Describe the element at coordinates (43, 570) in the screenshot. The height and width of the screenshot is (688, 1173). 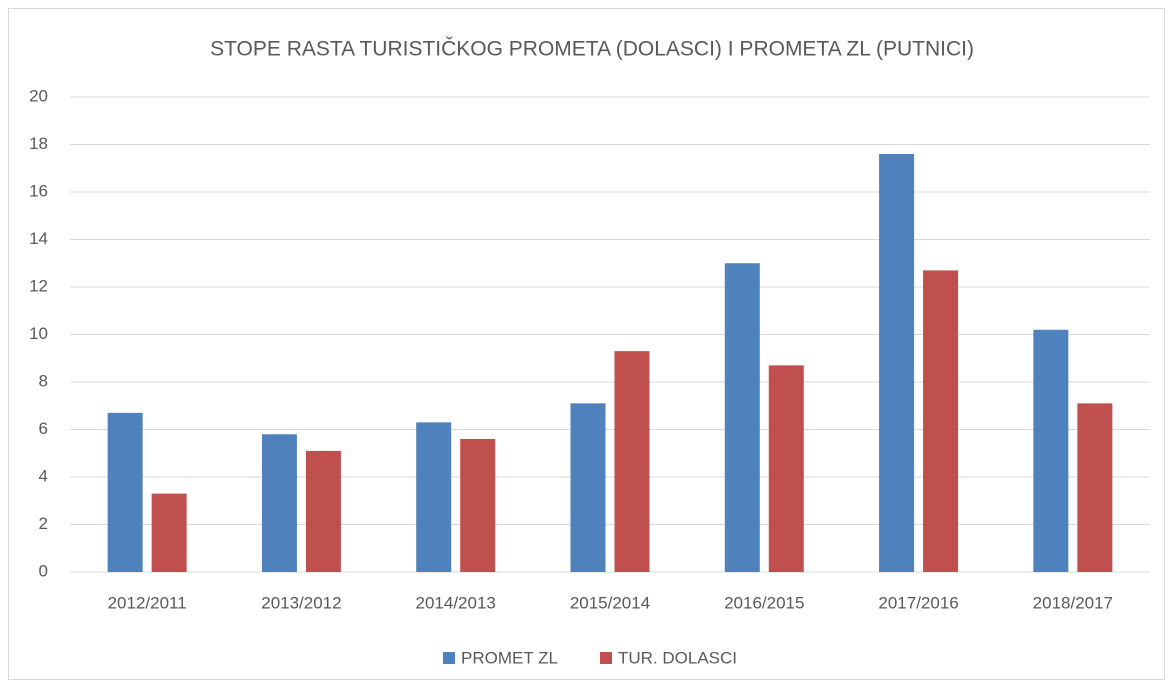
I see `y-tick-label: 0` at that location.